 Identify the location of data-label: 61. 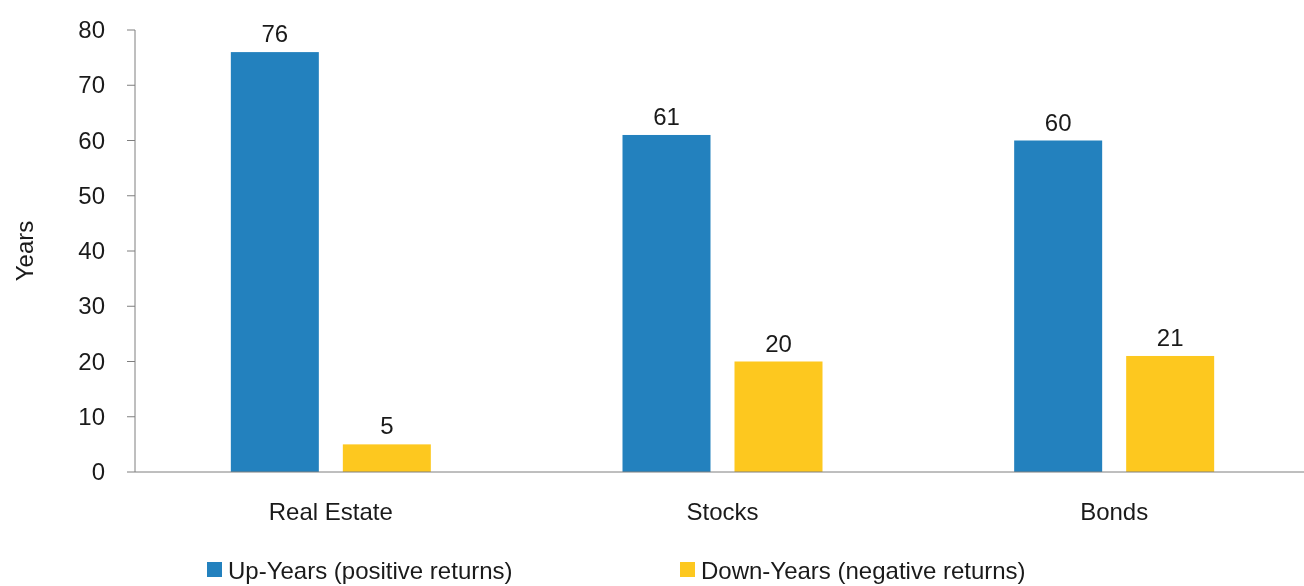
(666, 116).